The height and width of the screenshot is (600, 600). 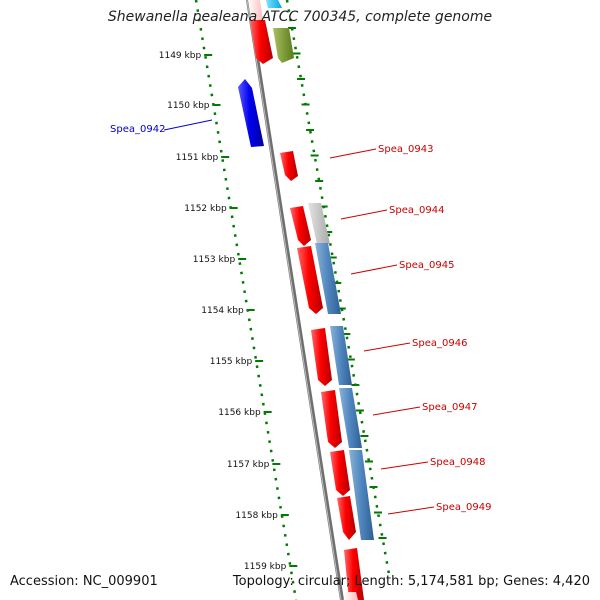 What do you see at coordinates (361, 495) in the screenshot?
I see `gene-spea-0948-rna` at bounding box center [361, 495].